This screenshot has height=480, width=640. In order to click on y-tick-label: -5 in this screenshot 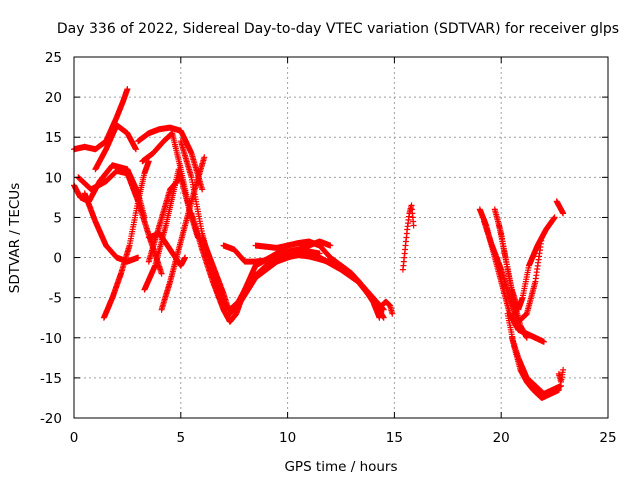, I will do `click(55, 299)`.